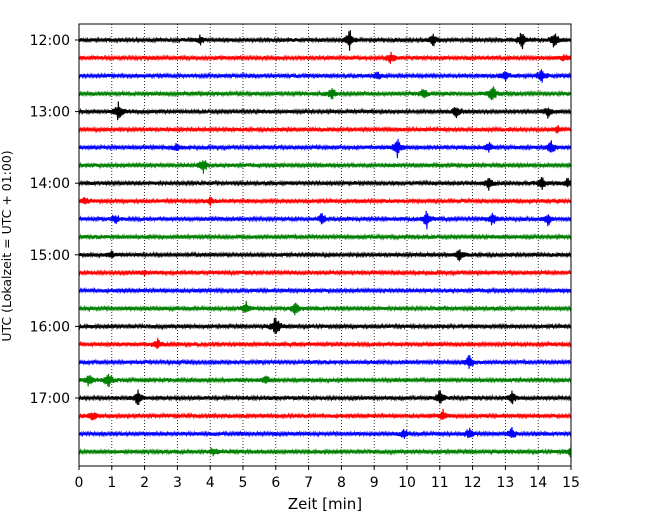 This screenshot has width=650, height=520. Describe the element at coordinates (275, 483) in the screenshot. I see `x-tick-label: 6` at that location.